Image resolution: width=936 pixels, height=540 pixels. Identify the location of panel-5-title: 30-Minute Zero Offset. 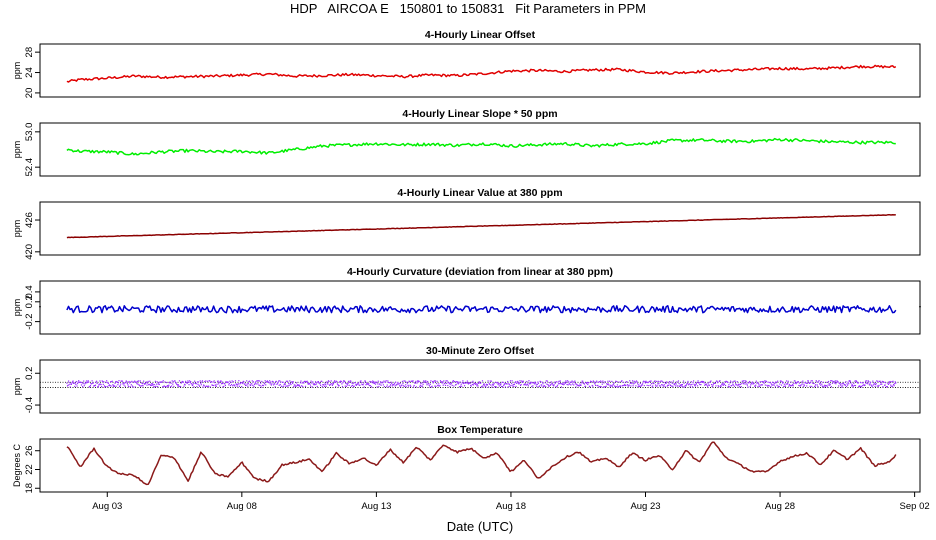
(480, 351).